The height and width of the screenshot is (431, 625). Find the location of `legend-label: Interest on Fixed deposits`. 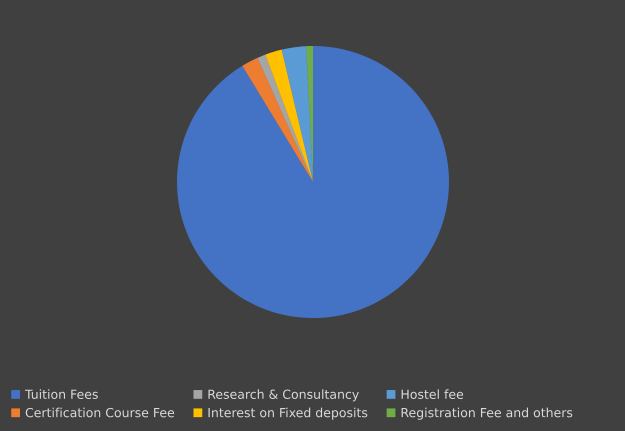

legend-label: Interest on Fixed deposits is located at coordinates (288, 414).